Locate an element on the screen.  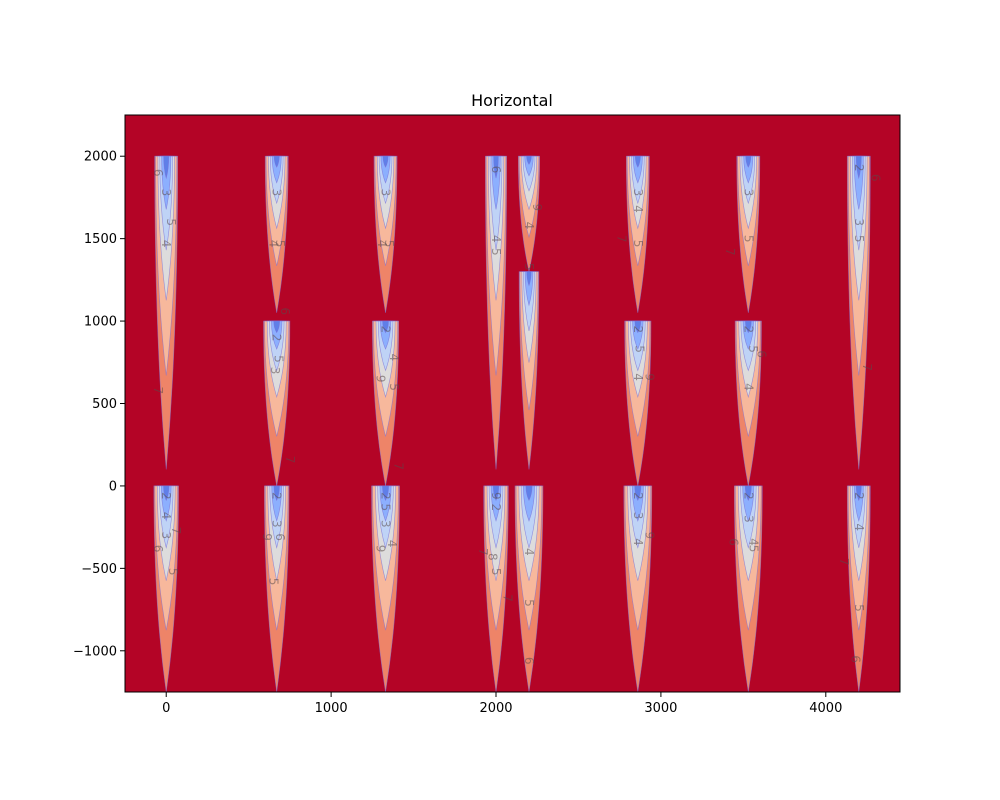
chart-title: Horizontal is located at coordinates (512, 100).